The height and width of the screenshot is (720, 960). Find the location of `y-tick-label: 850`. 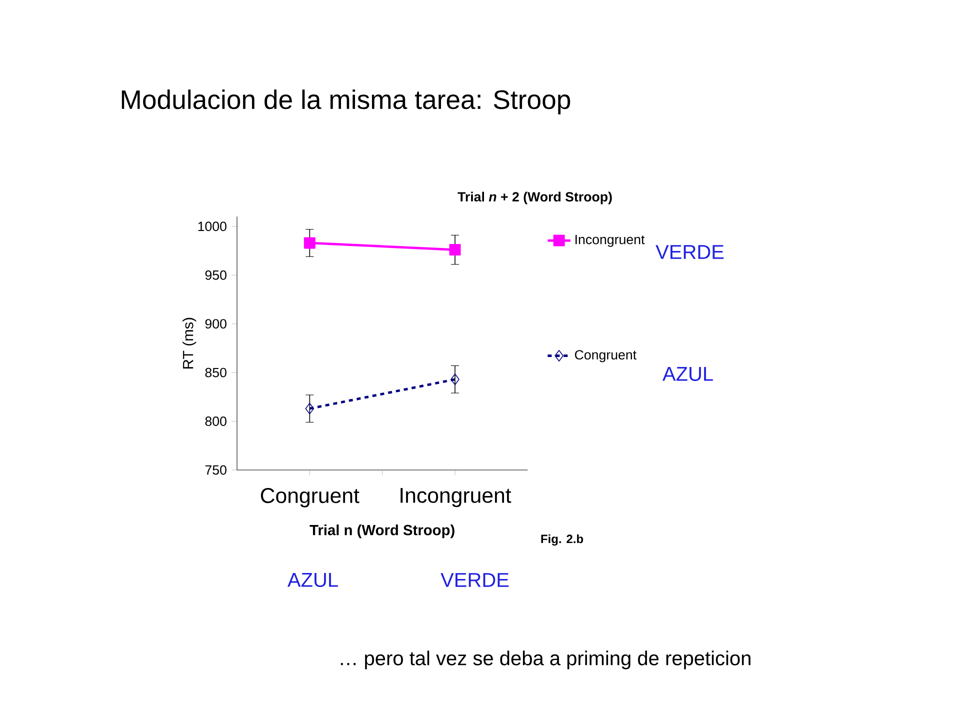

y-tick-label: 850 is located at coordinates (215, 373).